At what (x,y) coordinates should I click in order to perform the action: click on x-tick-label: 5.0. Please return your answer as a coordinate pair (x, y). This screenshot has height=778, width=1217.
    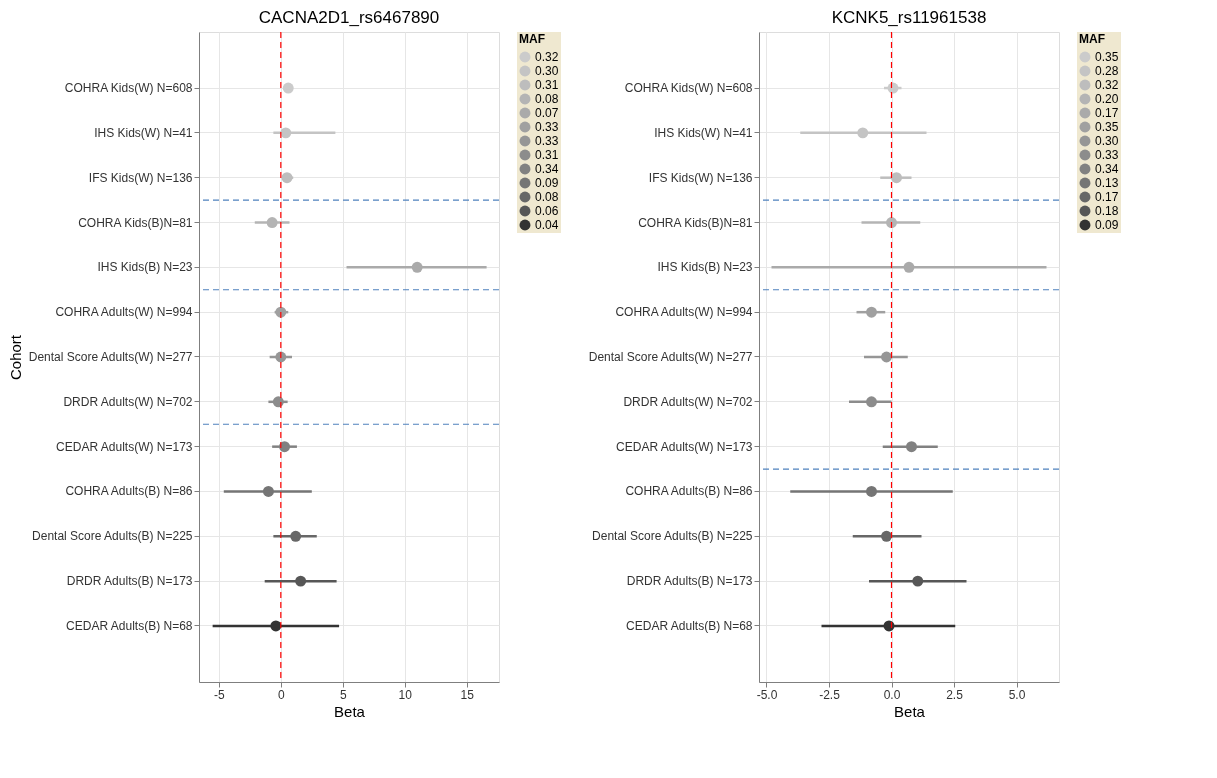
    Looking at the image, I should click on (1017, 694).